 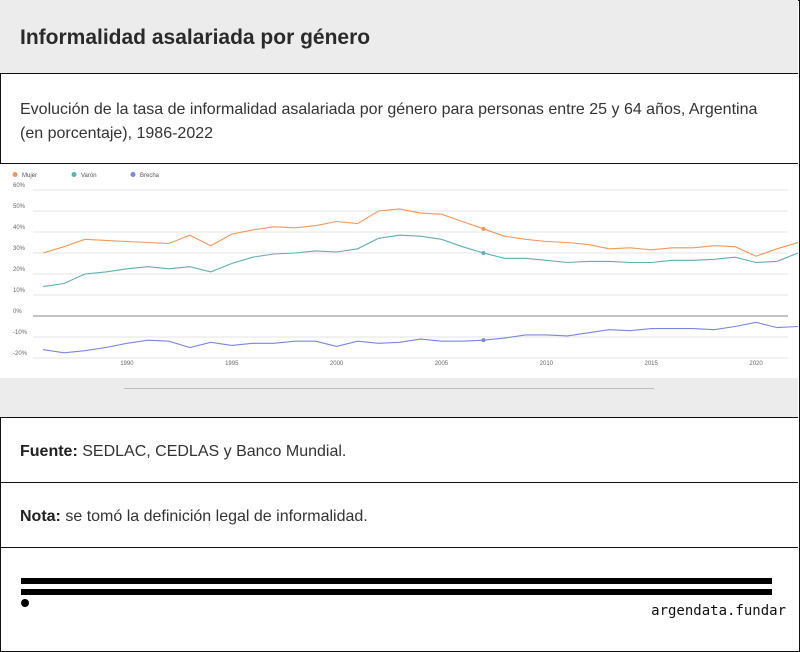 I want to click on x-tick-label: 1995, so click(x=232, y=364).